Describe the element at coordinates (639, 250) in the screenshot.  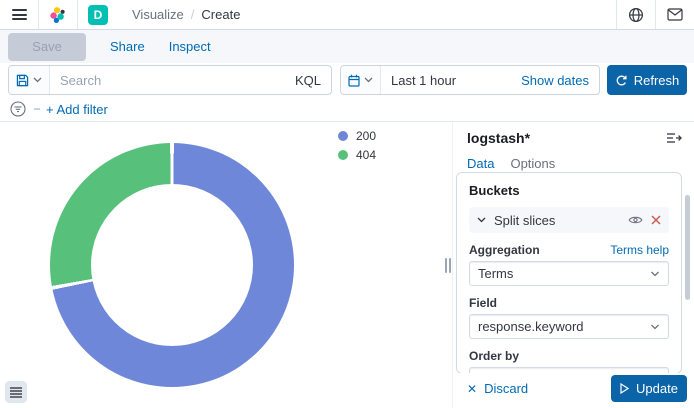
I see `terms-help-link: Terms help` at that location.